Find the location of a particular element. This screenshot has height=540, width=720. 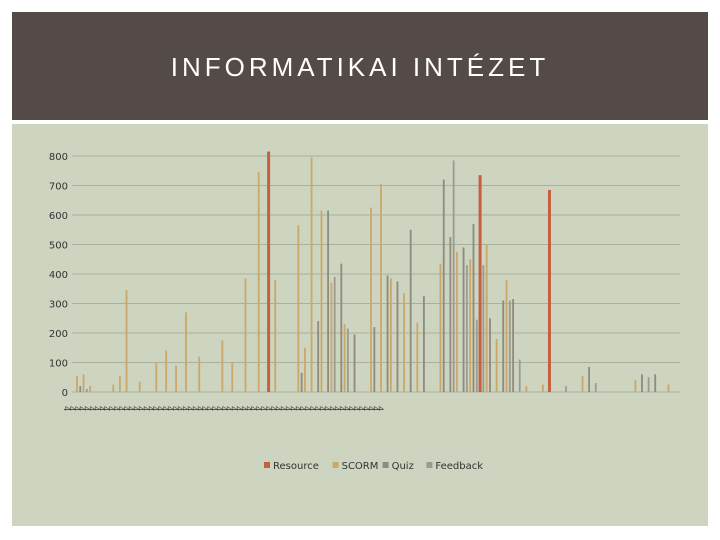

y-tick-label: 0 is located at coordinates (65, 393).